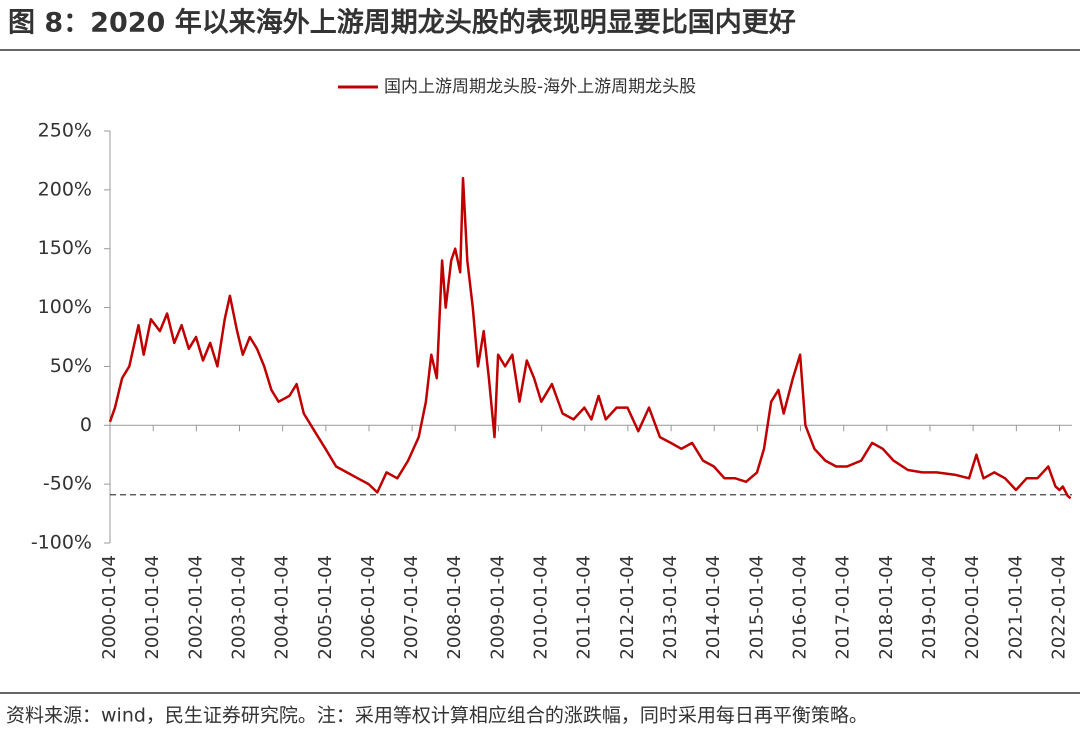 The height and width of the screenshot is (735, 1080). Describe the element at coordinates (540, 87) in the screenshot. I see `legend-label: 国内上游周期龙头股-海外上游周期龙头股` at that location.